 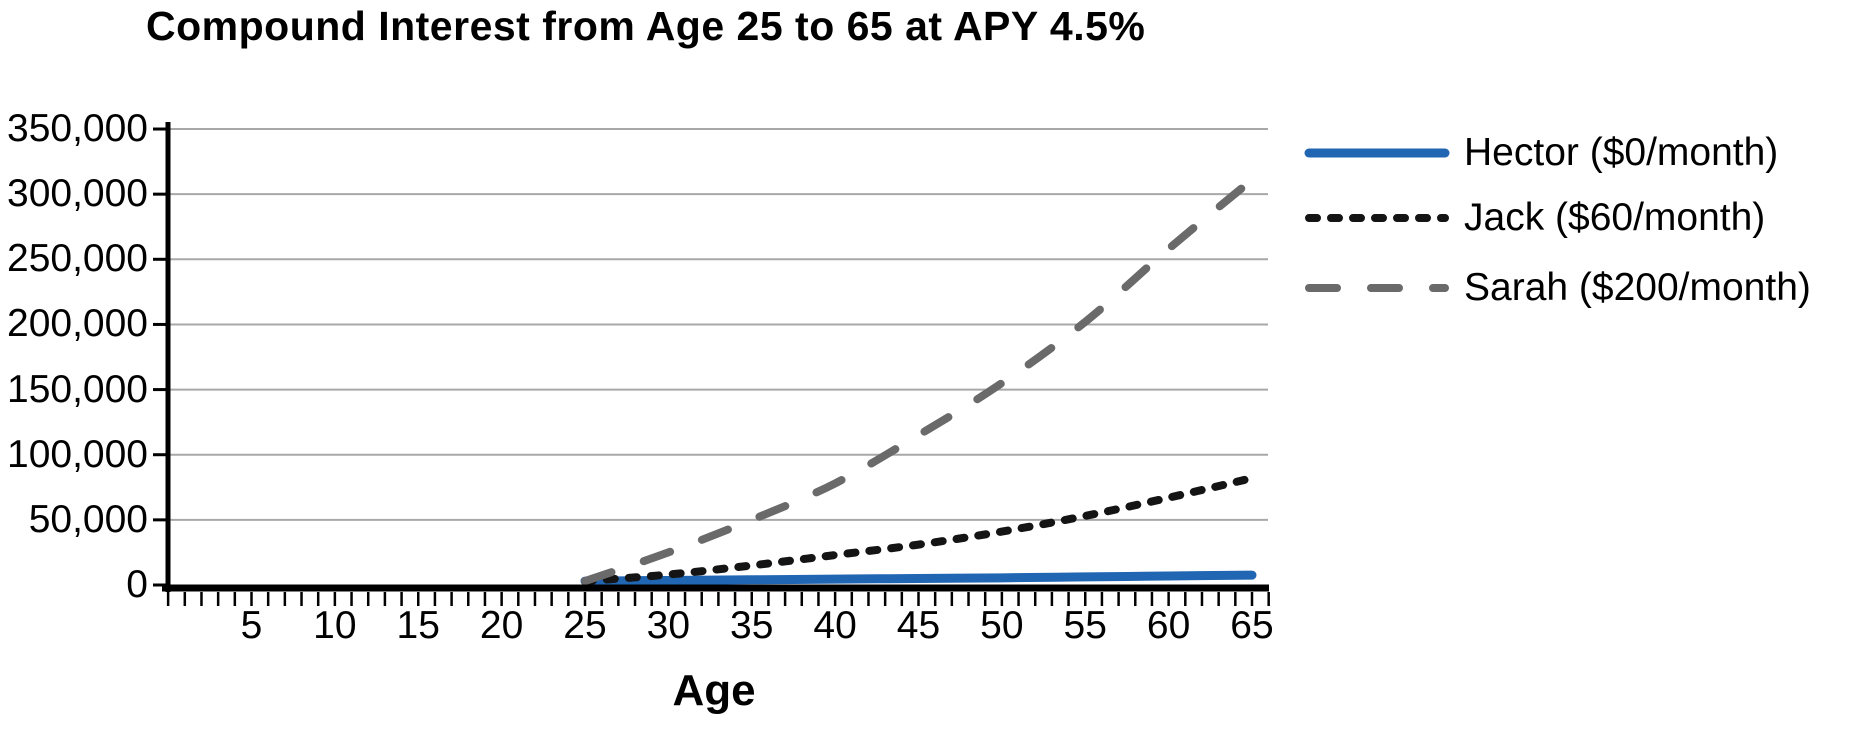 What do you see at coordinates (77, 259) in the screenshot?
I see `y-tick-label: 250,000` at bounding box center [77, 259].